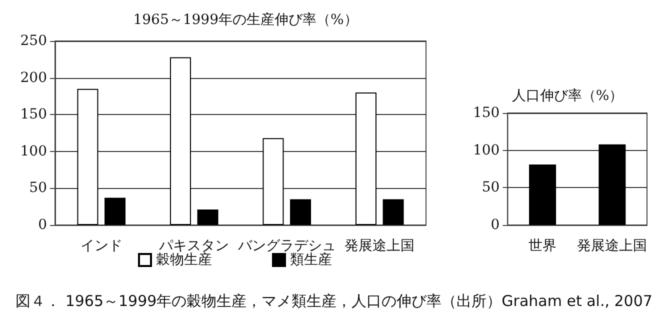 Image resolution: width=668 pixels, height=326 pixels. Describe the element at coordinates (33, 78) in the screenshot. I see `y-tick-label: 200` at that location.